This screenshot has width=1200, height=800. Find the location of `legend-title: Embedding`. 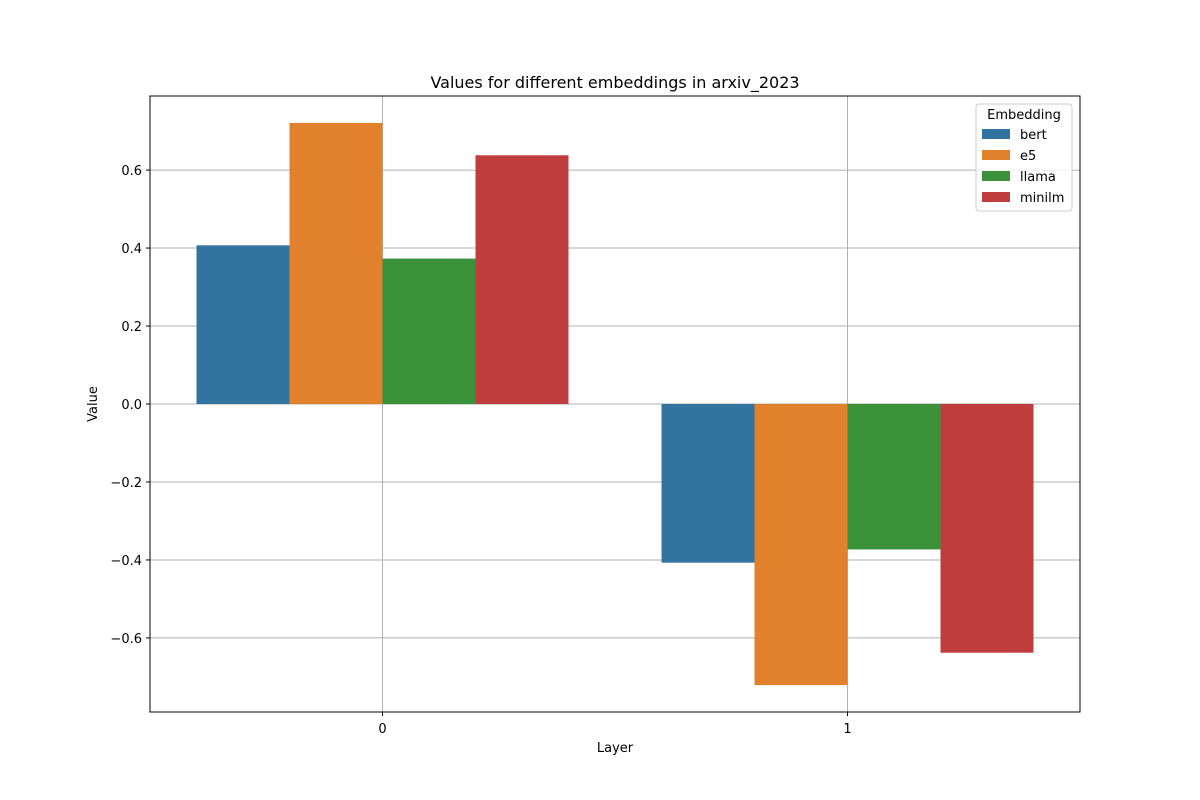

legend-title: Embedding is located at coordinates (1024, 115).